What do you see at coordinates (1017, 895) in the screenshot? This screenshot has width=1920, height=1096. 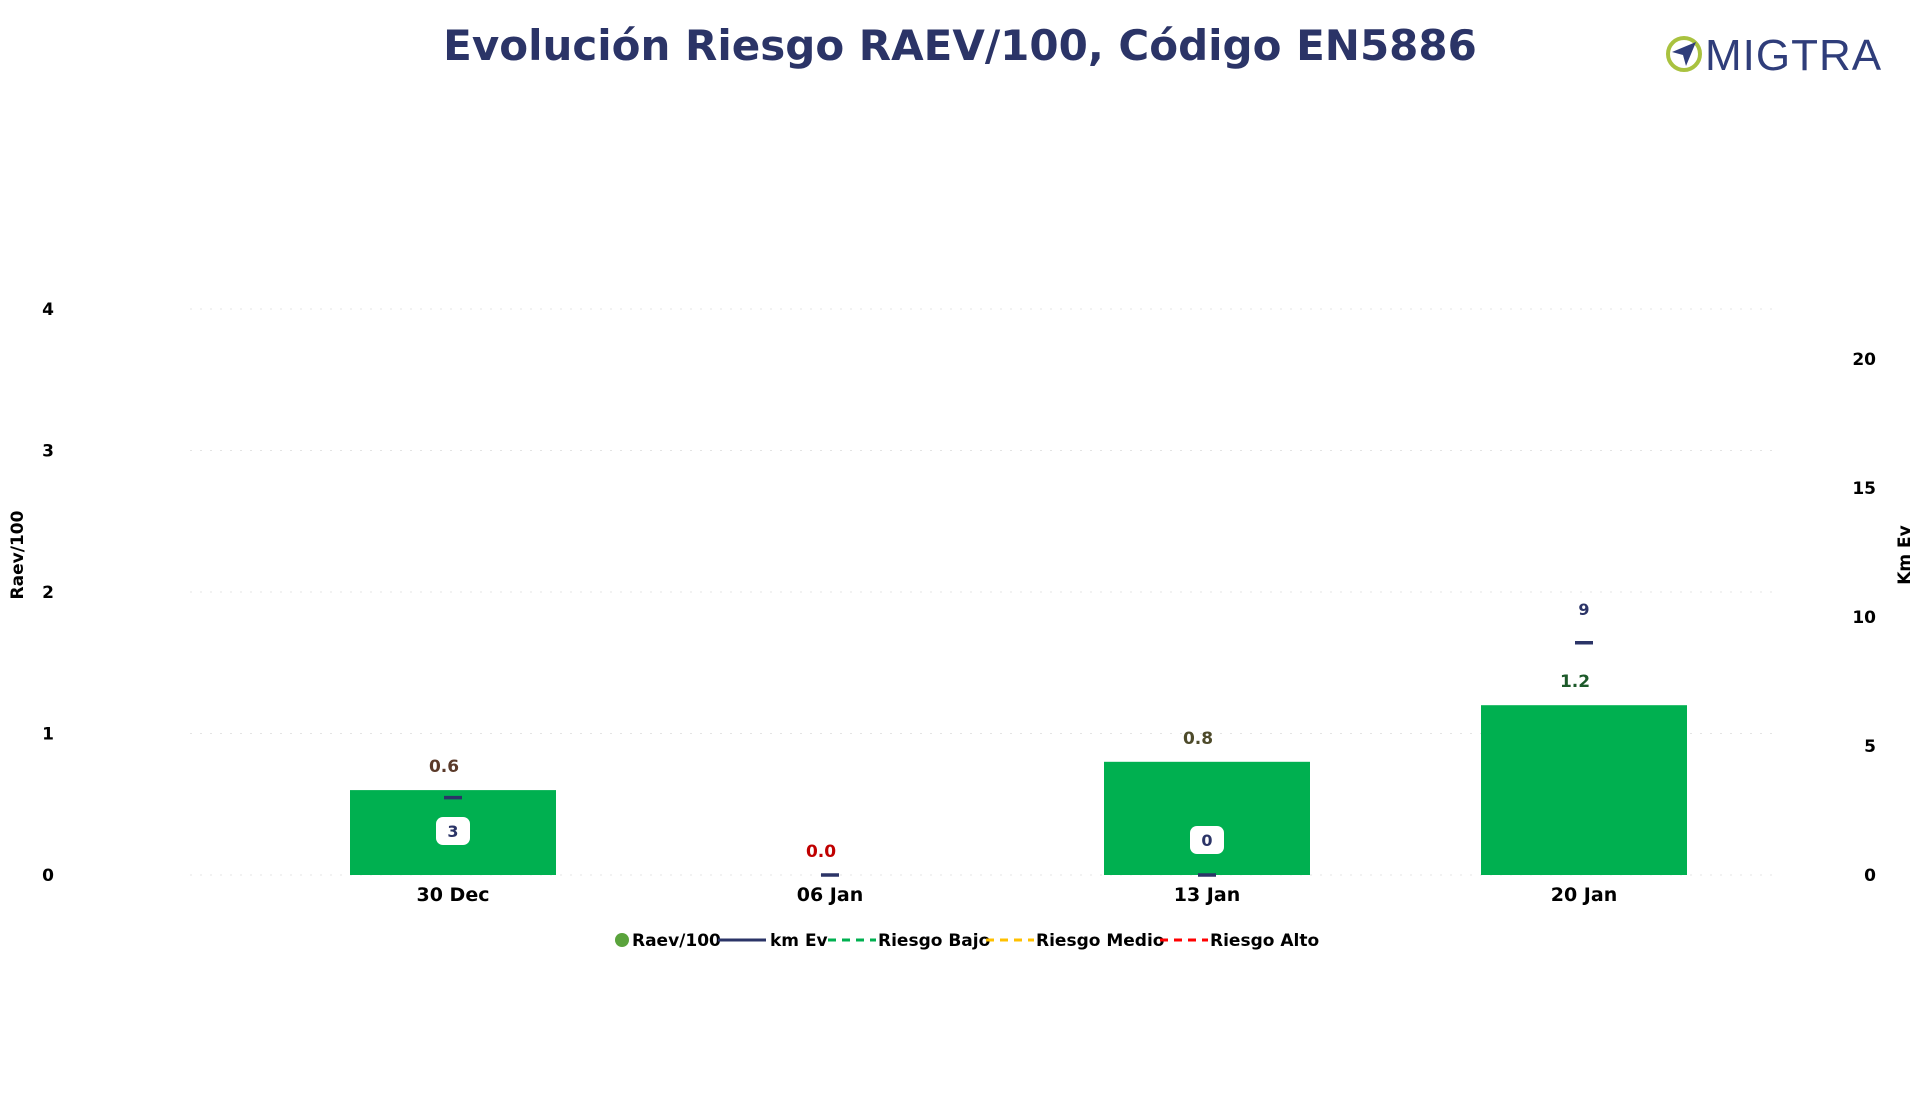 I see `x-axis: 30 Dec 06 Jan 13 Jan 20 Jan` at bounding box center [1017, 895].